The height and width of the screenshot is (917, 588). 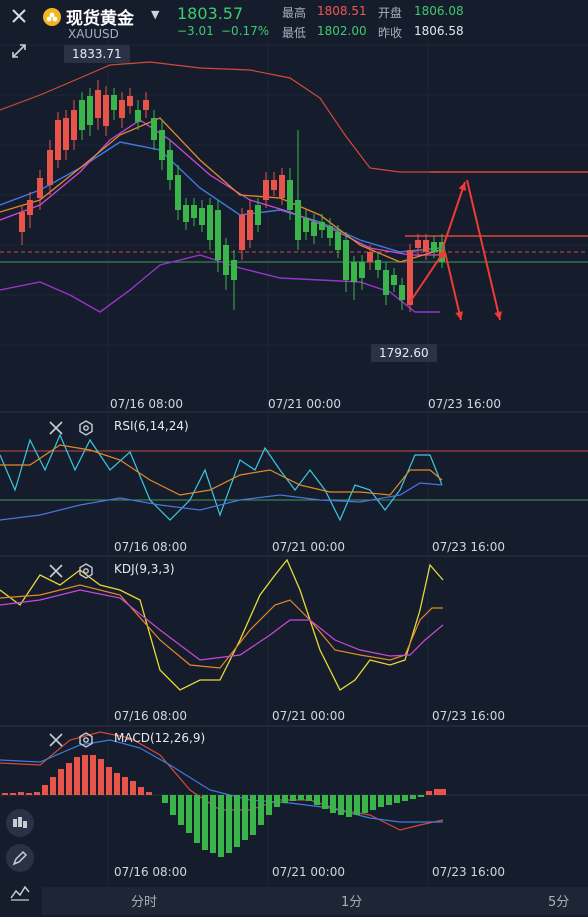 What do you see at coordinates (52, 17) in the screenshot?
I see `gold-coin-icon` at bounding box center [52, 17].